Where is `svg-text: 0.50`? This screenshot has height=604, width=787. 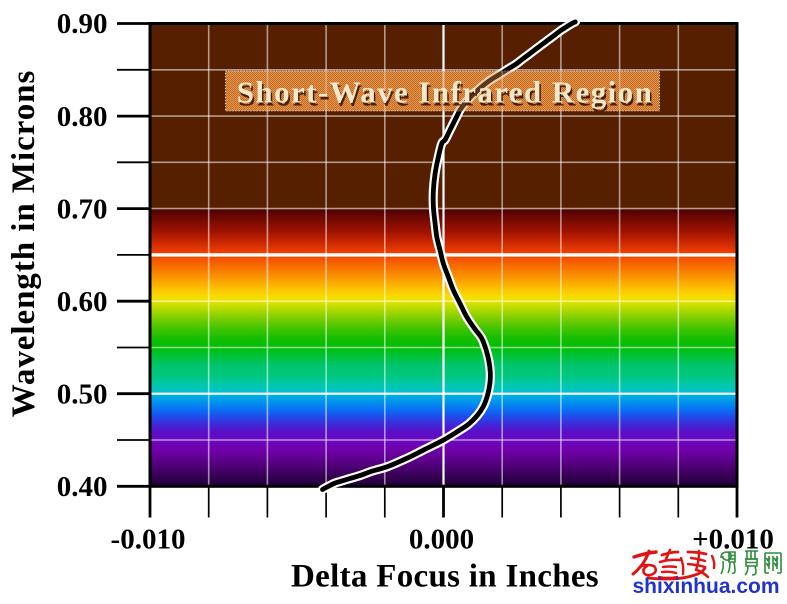 svg-text: 0.50 is located at coordinates (82, 394).